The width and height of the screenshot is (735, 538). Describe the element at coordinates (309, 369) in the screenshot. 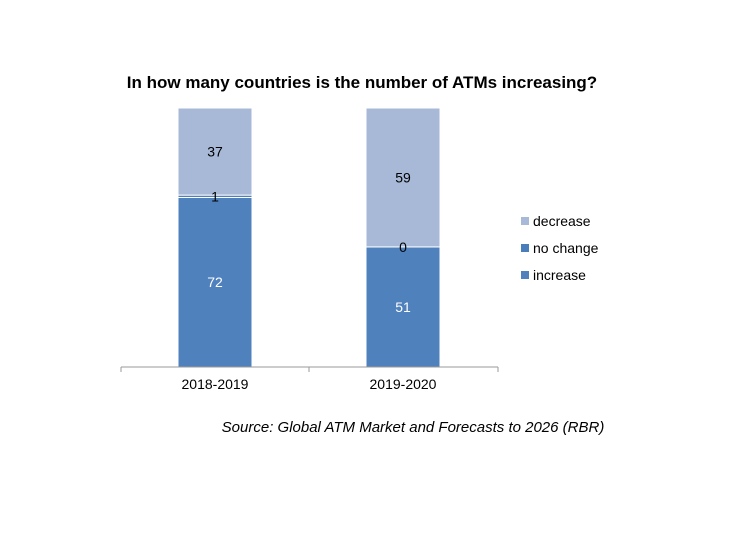

I see `x-tick-marks` at that location.